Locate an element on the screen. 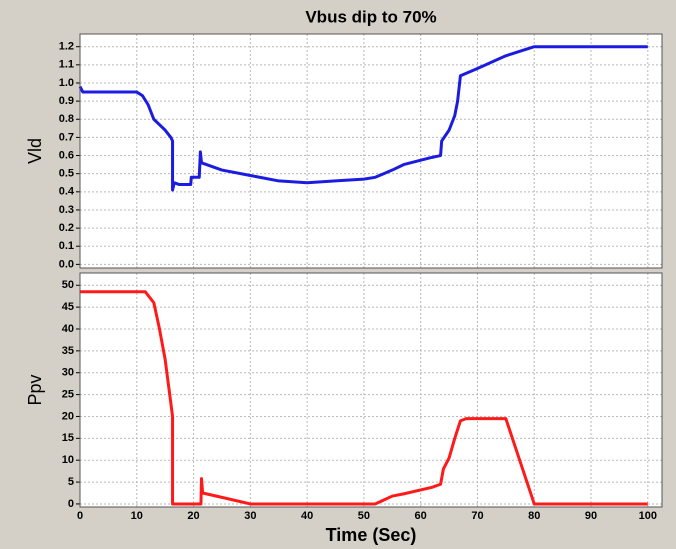 Image resolution: width=676 pixels, height=549 pixels. x-tick-label: 0 is located at coordinates (80, 516).